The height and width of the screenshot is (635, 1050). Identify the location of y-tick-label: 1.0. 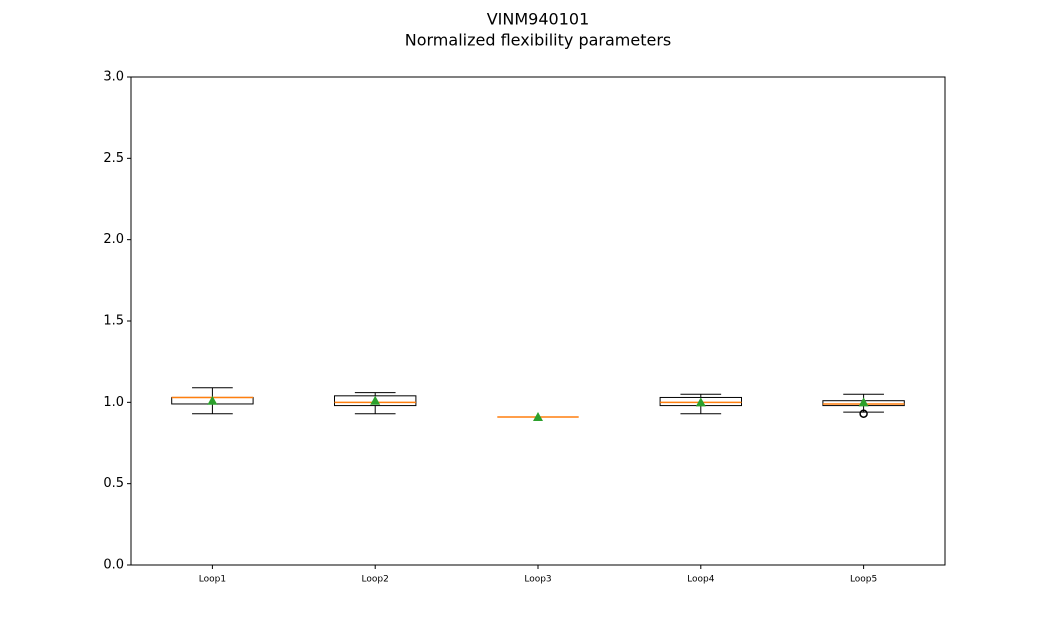
(113, 402).